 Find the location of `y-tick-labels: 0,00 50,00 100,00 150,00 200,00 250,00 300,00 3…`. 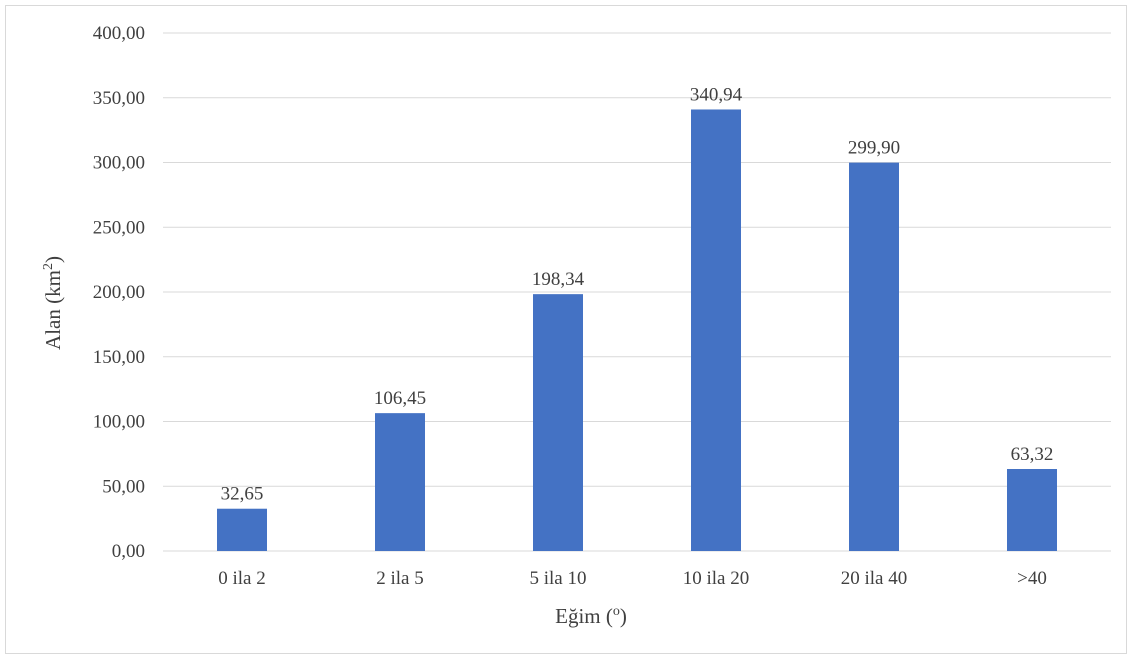

y-tick-labels: 0,00 50,00 100,00 150,00 200,00 250,00 300,00 3… is located at coordinates (119, 292).